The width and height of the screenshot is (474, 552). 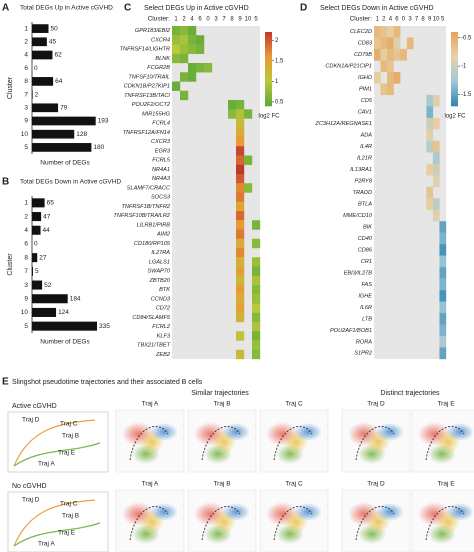 I want to click on schematic-label: Traj A, so click(x=46, y=544).